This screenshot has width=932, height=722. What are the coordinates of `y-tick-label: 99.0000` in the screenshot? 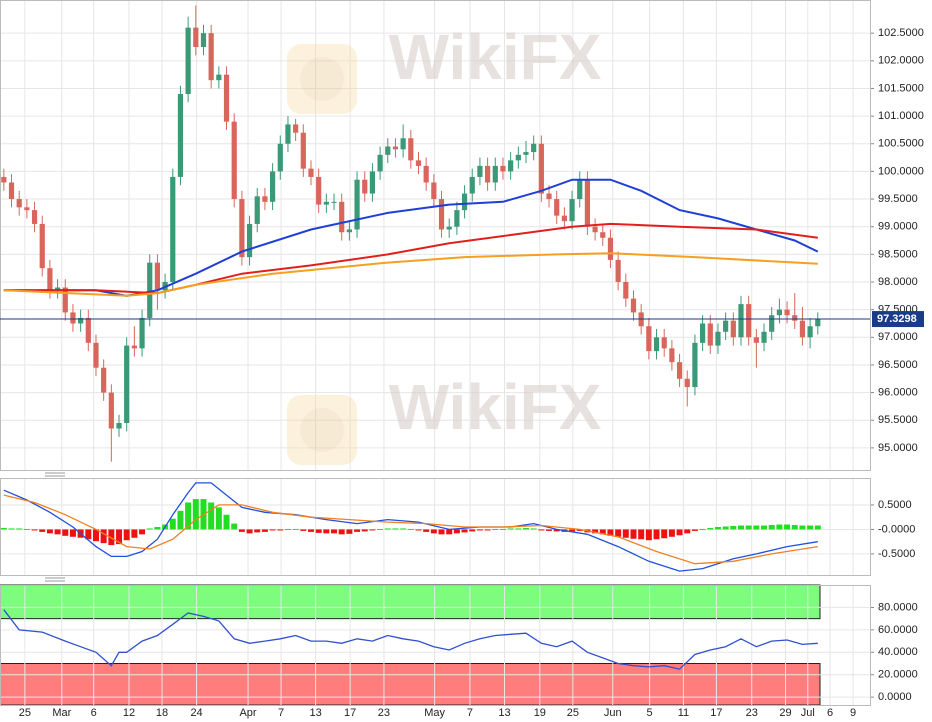 It's located at (898, 227).